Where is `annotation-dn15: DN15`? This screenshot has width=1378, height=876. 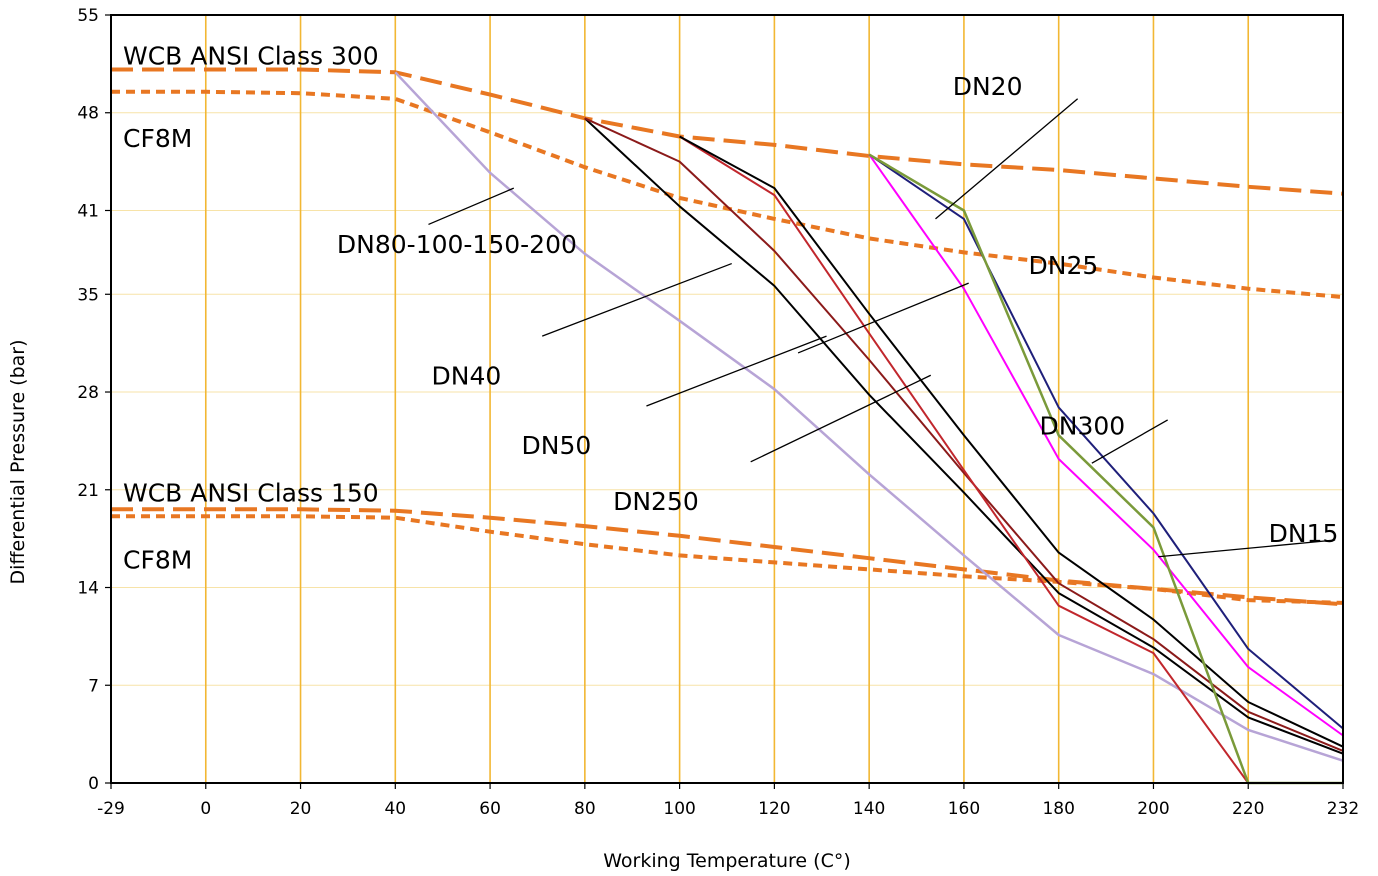 annotation-dn15: DN15 is located at coordinates (1304, 533).